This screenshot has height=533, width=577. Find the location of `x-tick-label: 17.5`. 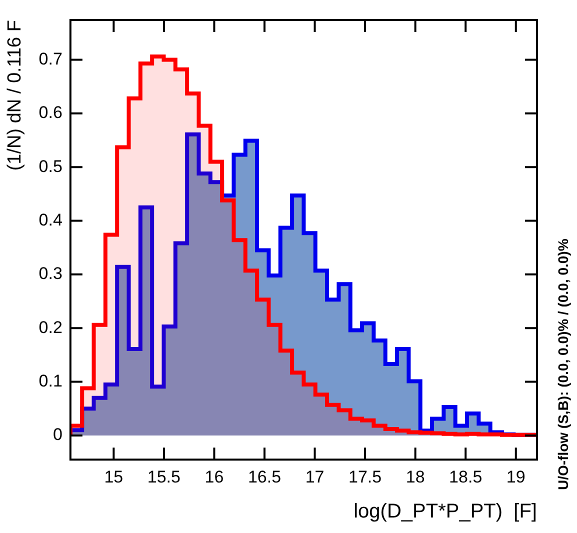

x-tick-label: 17.5 is located at coordinates (365, 476).